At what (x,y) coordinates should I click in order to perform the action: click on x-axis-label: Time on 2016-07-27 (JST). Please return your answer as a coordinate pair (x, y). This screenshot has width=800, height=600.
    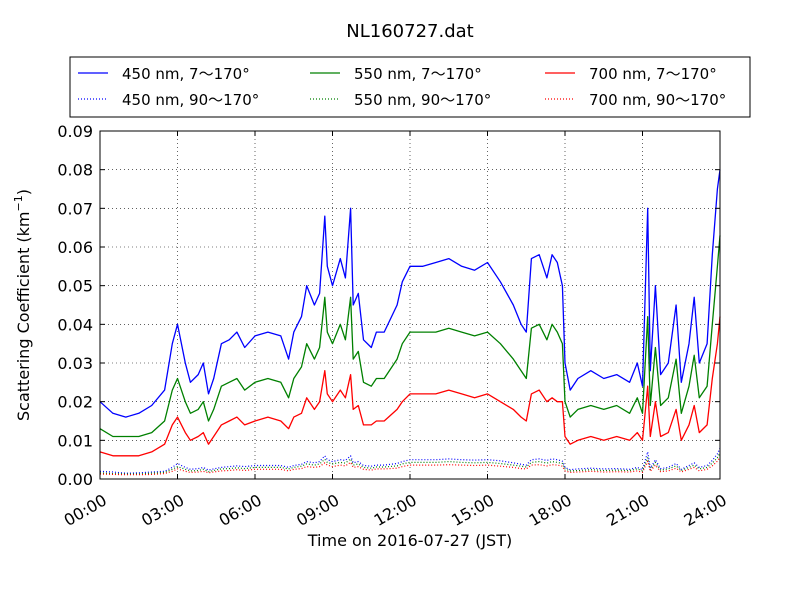
    Looking at the image, I should click on (409, 540).